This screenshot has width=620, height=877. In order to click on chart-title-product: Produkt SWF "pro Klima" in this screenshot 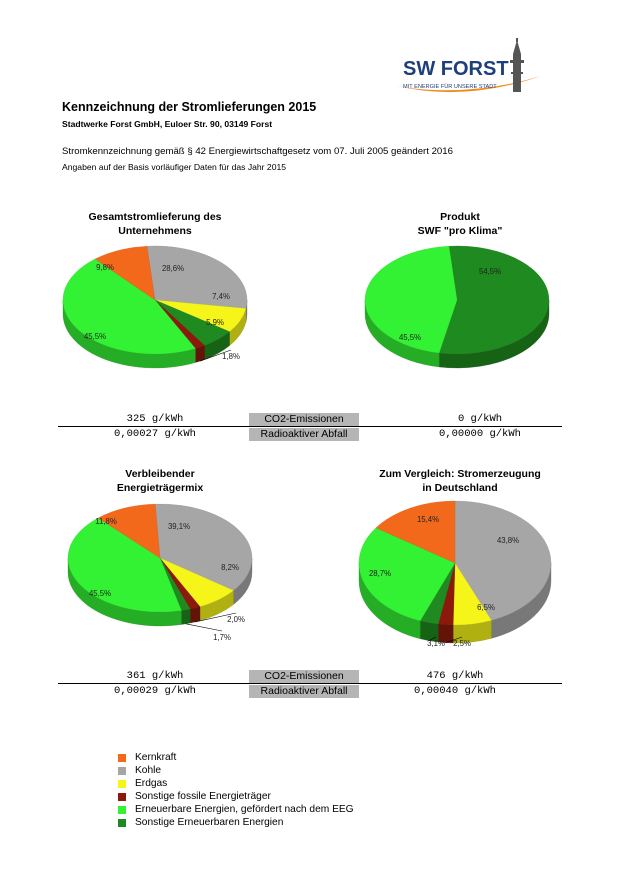, I will do `click(460, 224)`.